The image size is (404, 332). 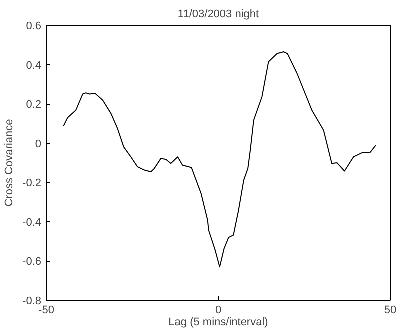 What do you see at coordinates (32, 262) in the screenshot?
I see `y-tick-label: -0.6` at bounding box center [32, 262].